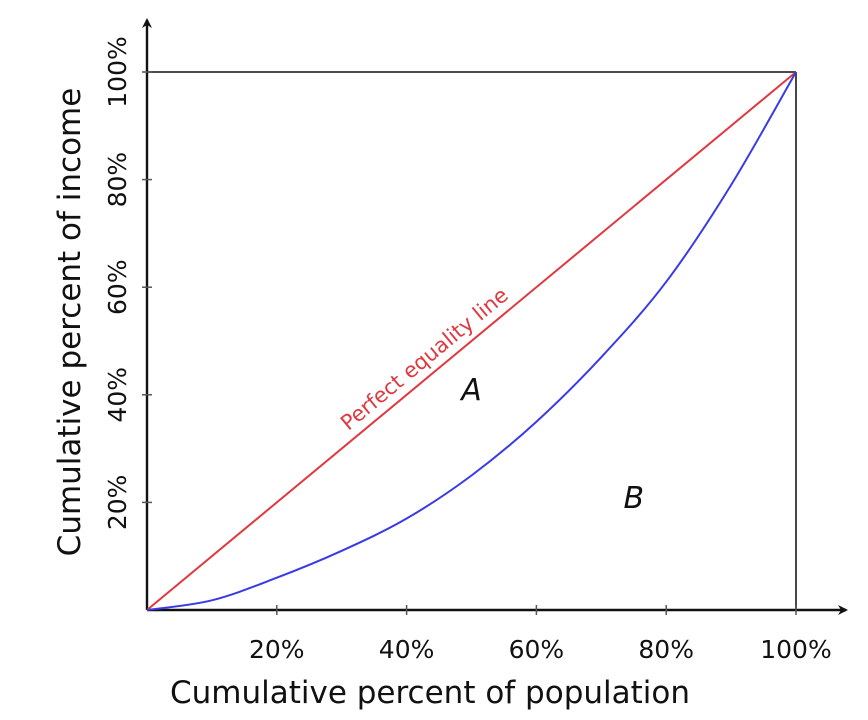 The image size is (868, 720). I want to click on y-tick-label: 80%, so click(117, 180).